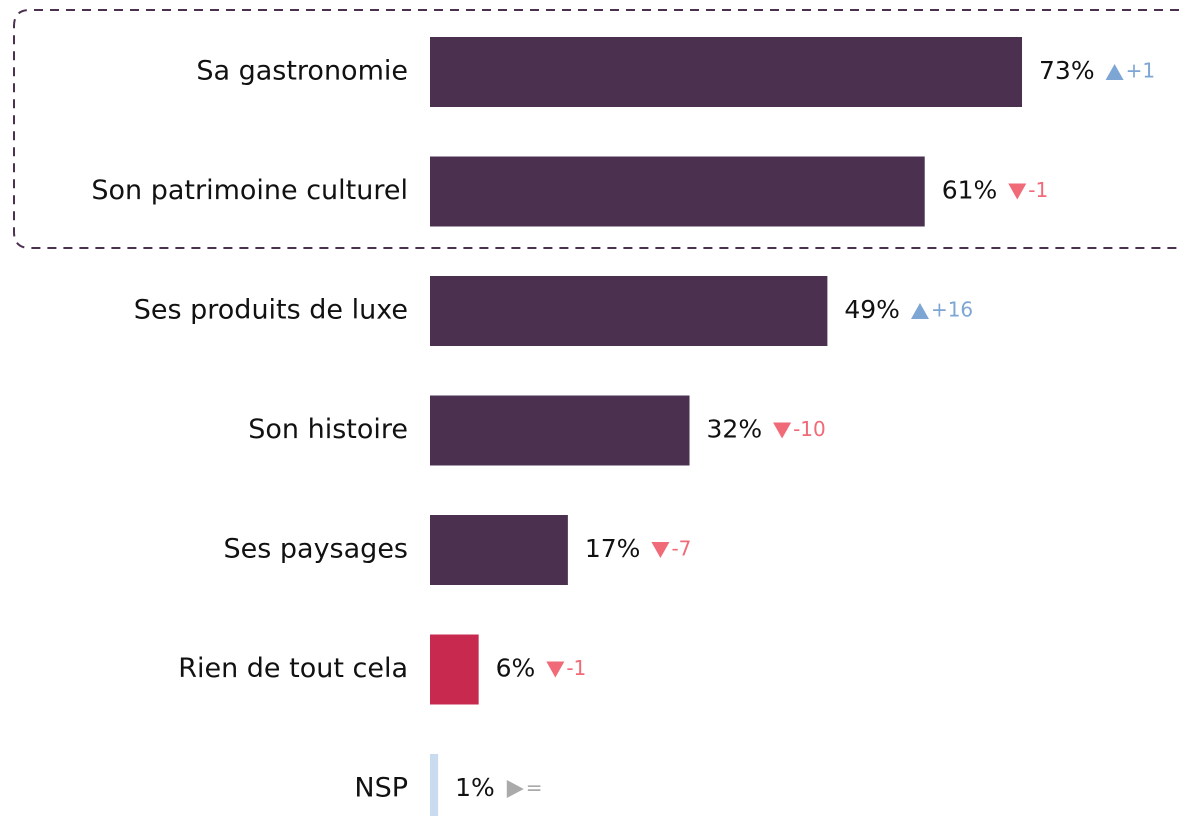  I want to click on value-label: 1%, so click(475, 787).